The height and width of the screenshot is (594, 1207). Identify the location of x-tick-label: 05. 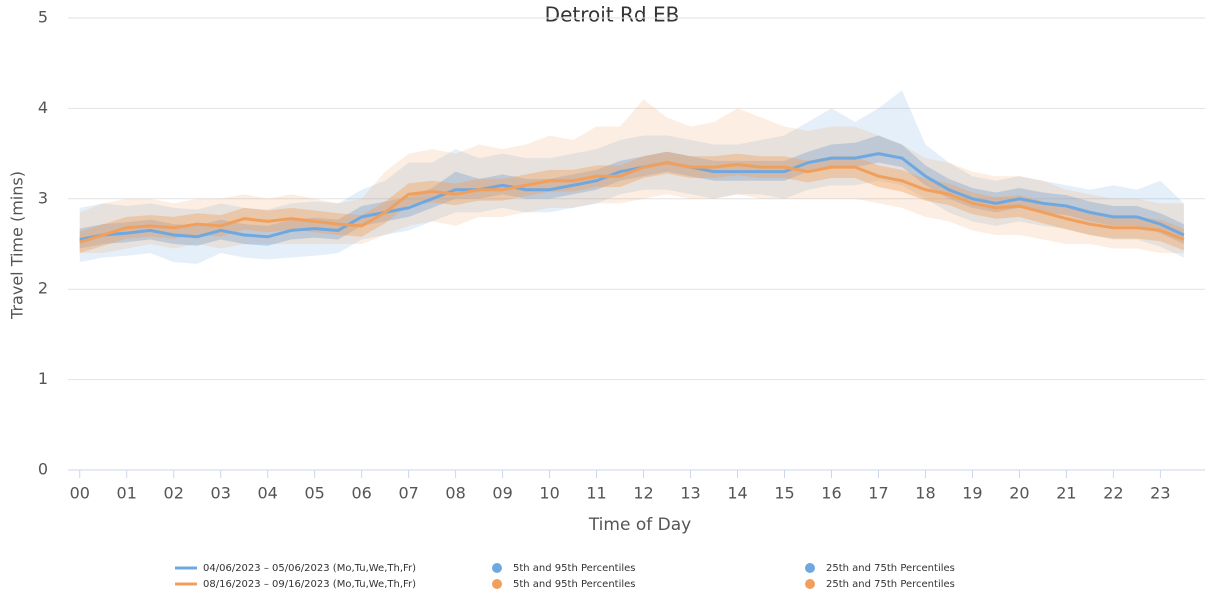
(314, 493).